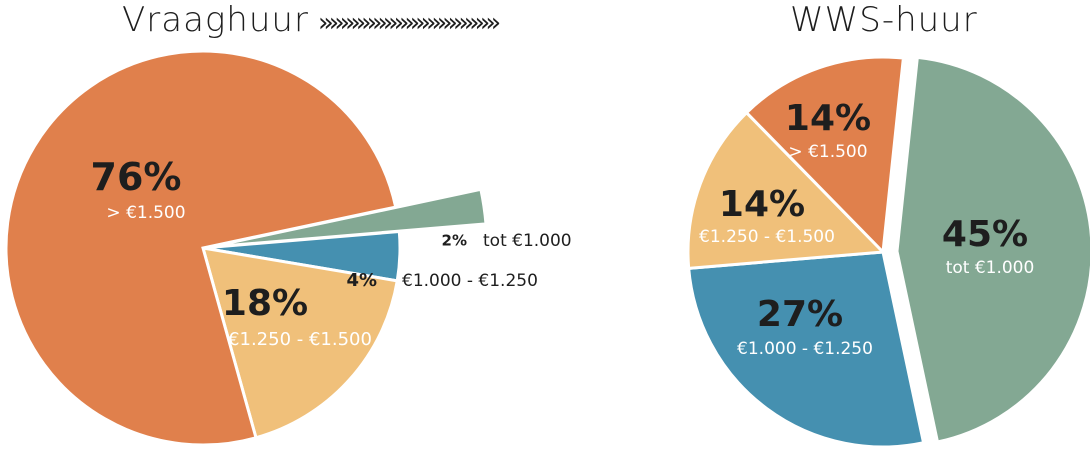  What do you see at coordinates (884, 20) in the screenshot?
I see `right-chart-title: WWS-huur` at bounding box center [884, 20].